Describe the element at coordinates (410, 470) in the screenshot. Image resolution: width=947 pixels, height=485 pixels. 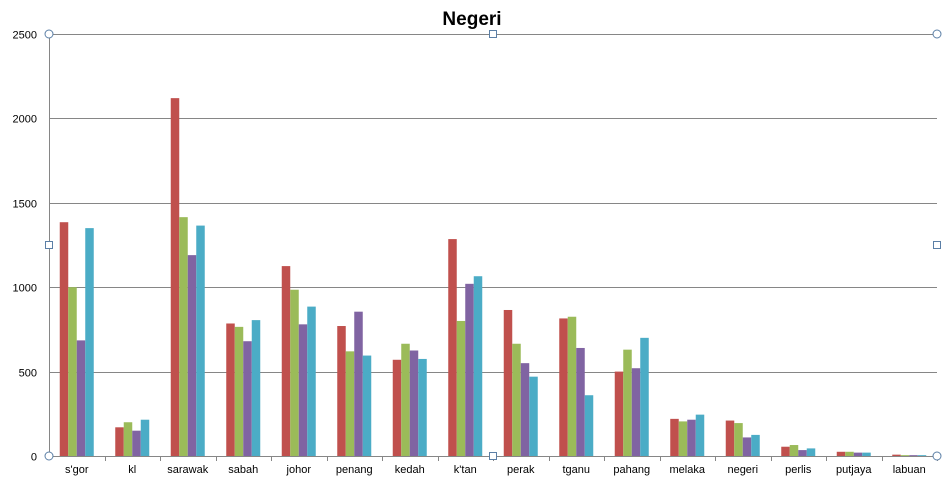
I see `x-tick-label: kedah` at that location.